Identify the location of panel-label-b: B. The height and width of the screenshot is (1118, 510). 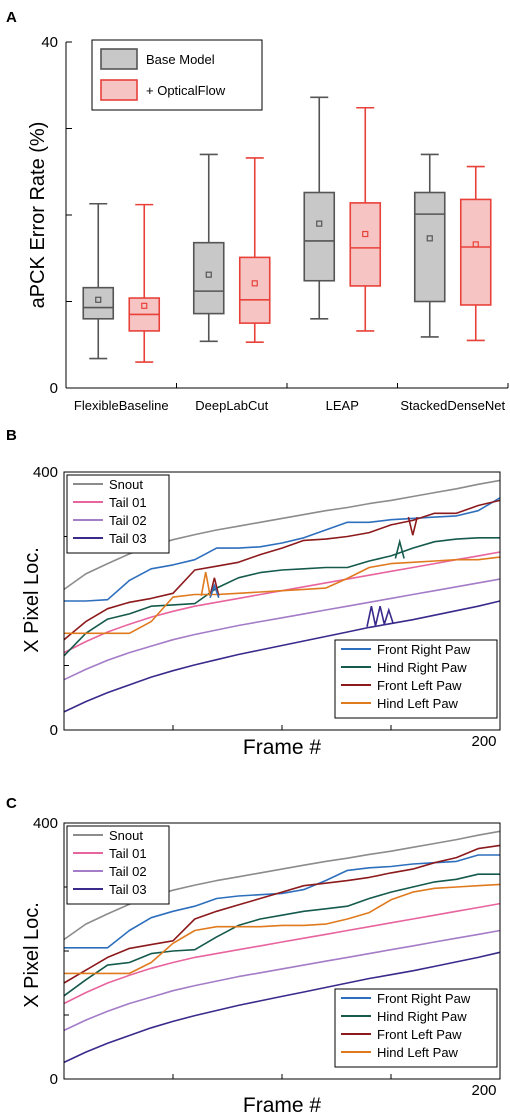
(11, 435).